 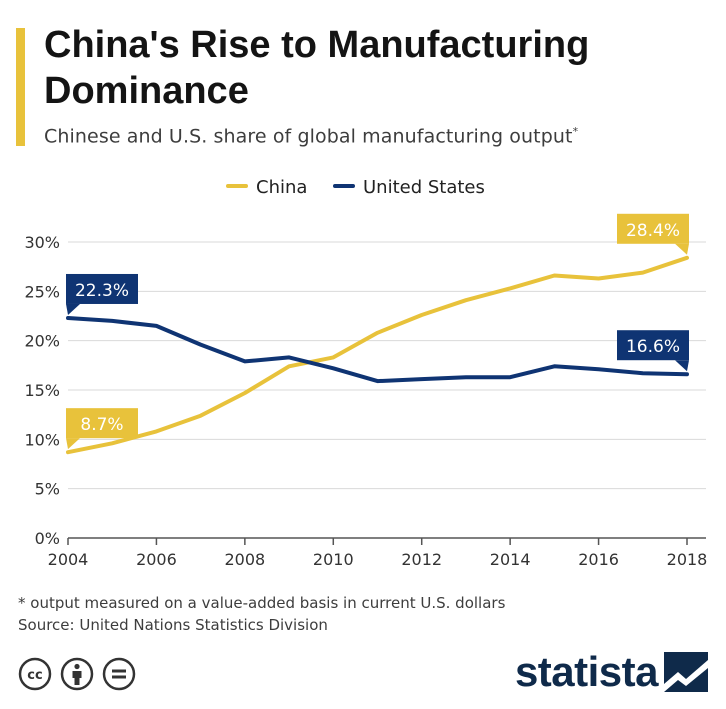 What do you see at coordinates (281, 187) in the screenshot?
I see `legend-label: China` at bounding box center [281, 187].